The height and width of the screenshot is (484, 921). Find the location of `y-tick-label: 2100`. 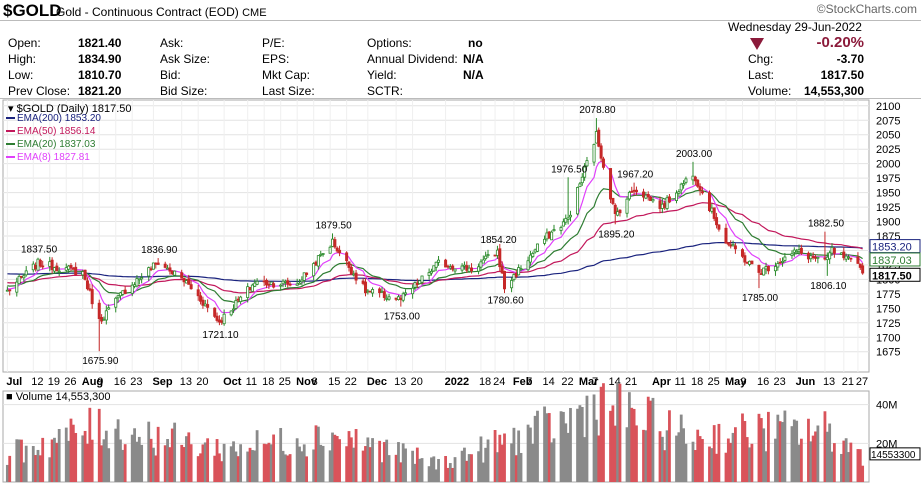

y-tick-label: 2100 is located at coordinates (888, 107).